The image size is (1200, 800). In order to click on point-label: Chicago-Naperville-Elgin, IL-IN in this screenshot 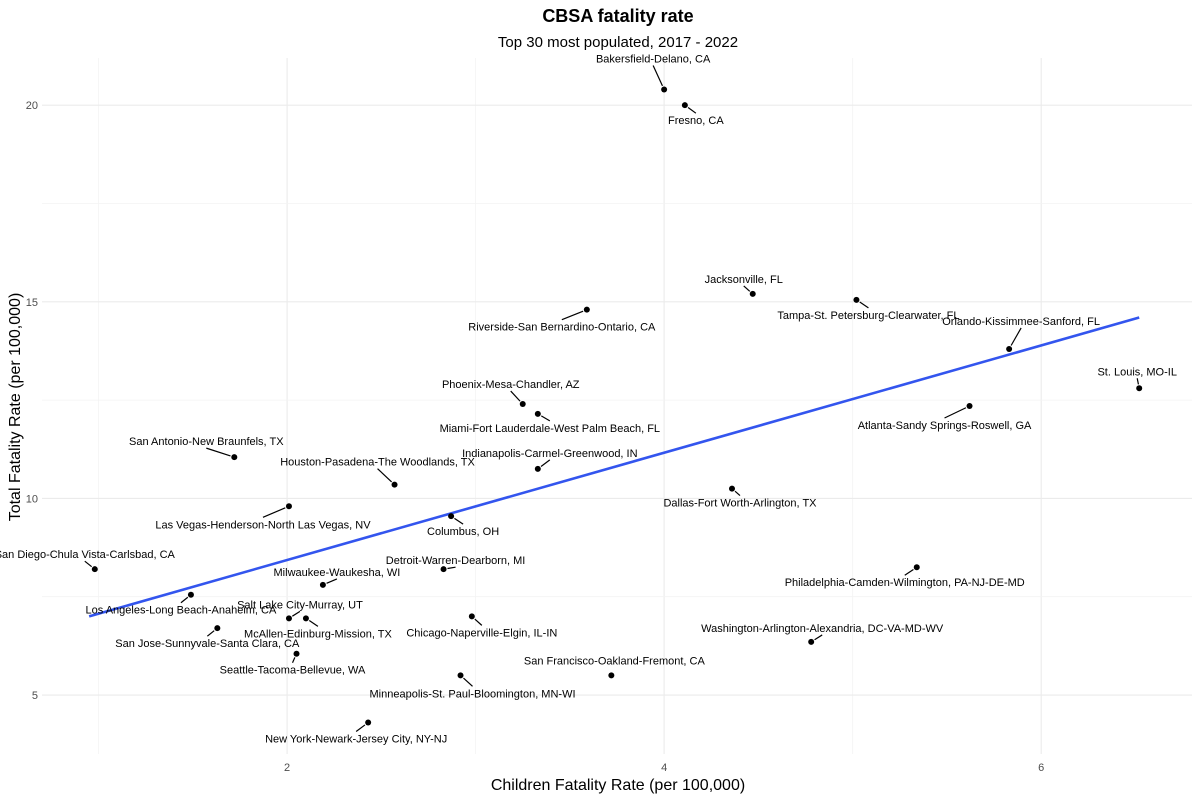, I will do `click(481, 633)`.